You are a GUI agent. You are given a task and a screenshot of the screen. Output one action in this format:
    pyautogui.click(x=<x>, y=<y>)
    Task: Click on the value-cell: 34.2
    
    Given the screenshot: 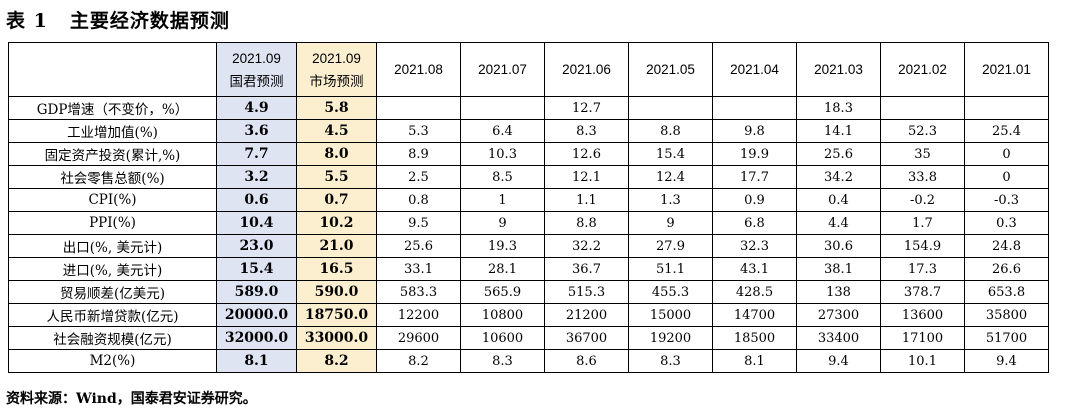 What is the action you would take?
    pyautogui.click(x=838, y=177)
    